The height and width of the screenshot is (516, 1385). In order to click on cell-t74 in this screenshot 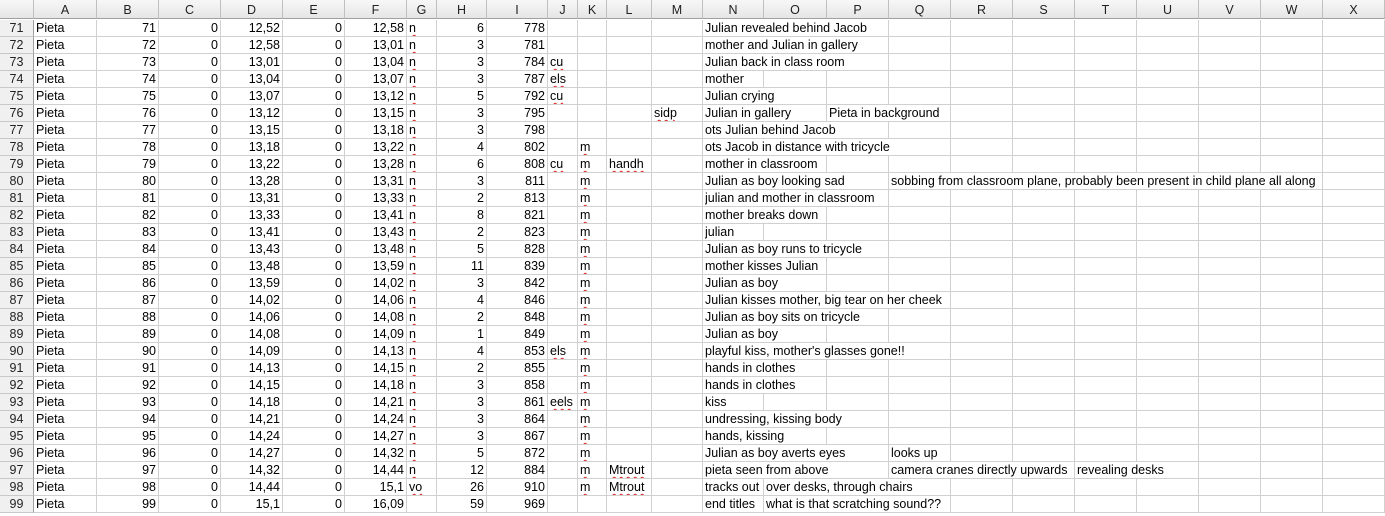, I will do `click(1106, 79)`.